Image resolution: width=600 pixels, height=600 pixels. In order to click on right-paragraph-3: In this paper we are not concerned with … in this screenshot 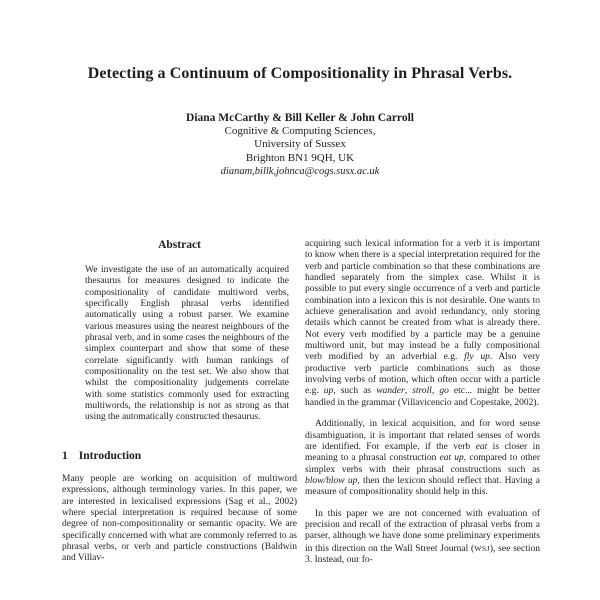, I will do `click(422, 536)`.